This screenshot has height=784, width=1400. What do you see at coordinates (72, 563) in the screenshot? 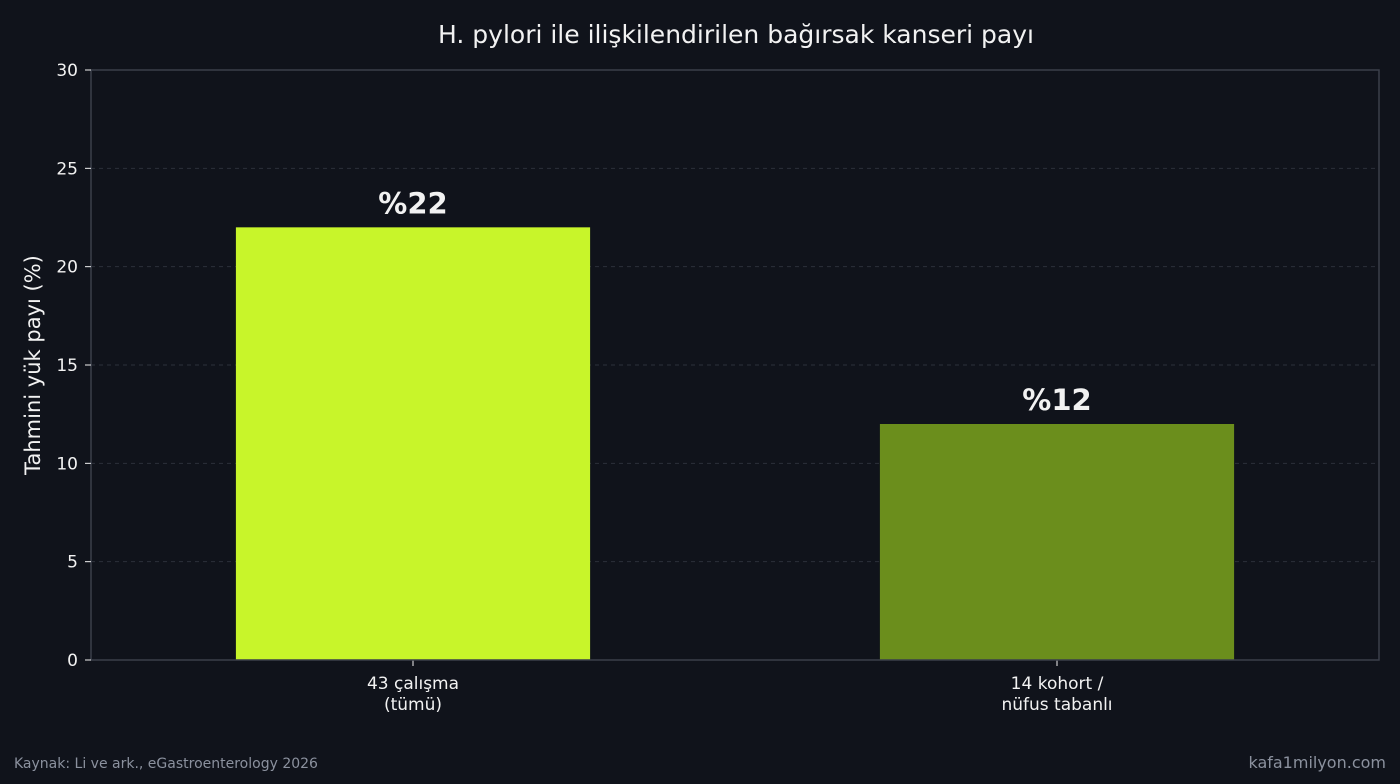
I see `y-tick-label: 5` at bounding box center [72, 563].